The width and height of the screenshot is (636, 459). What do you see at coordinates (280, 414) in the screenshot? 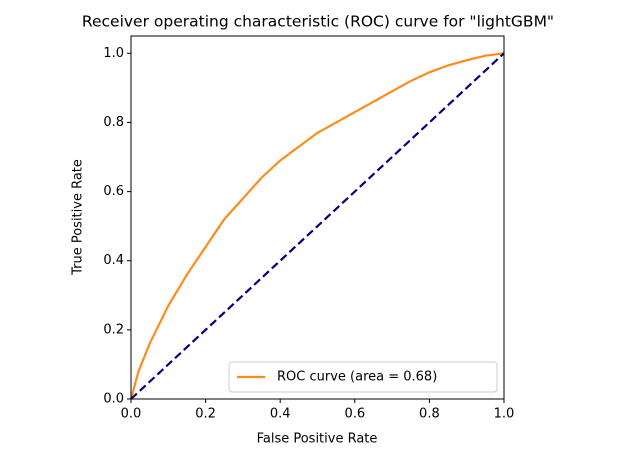
I see `x-tick-label: 0.4` at bounding box center [280, 414].